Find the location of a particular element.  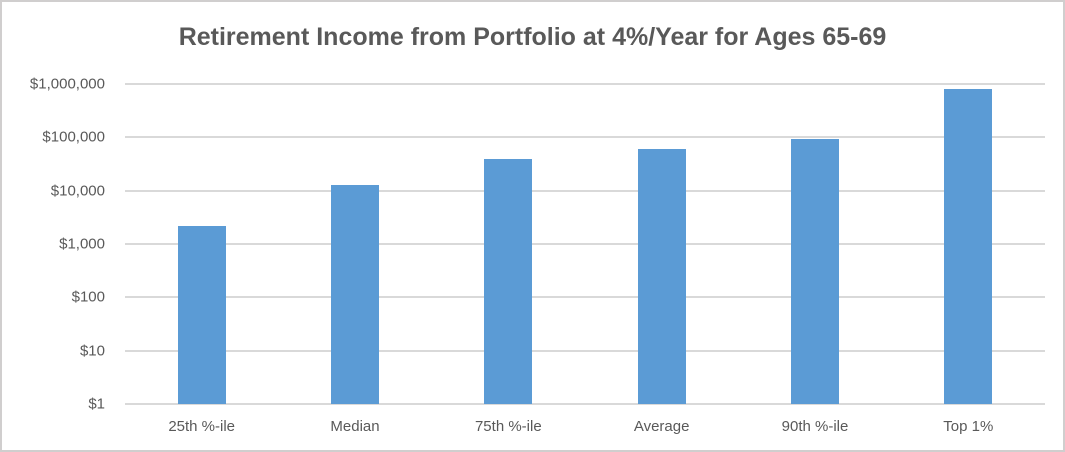

y-tick-label-10-000: $10,000 is located at coordinates (77, 191).